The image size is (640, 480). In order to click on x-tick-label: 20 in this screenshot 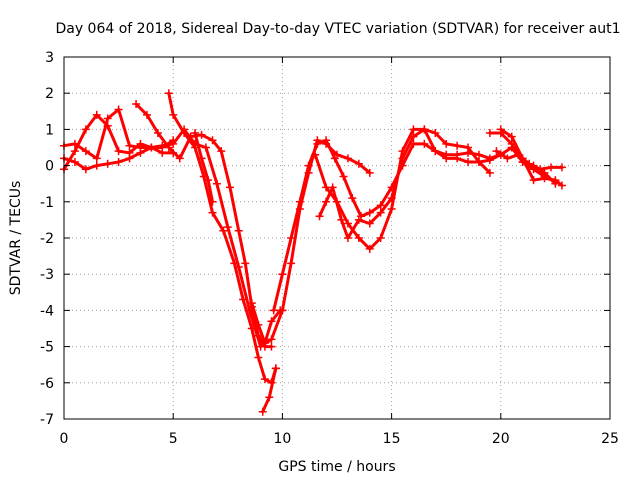, I will do `click(501, 439)`.